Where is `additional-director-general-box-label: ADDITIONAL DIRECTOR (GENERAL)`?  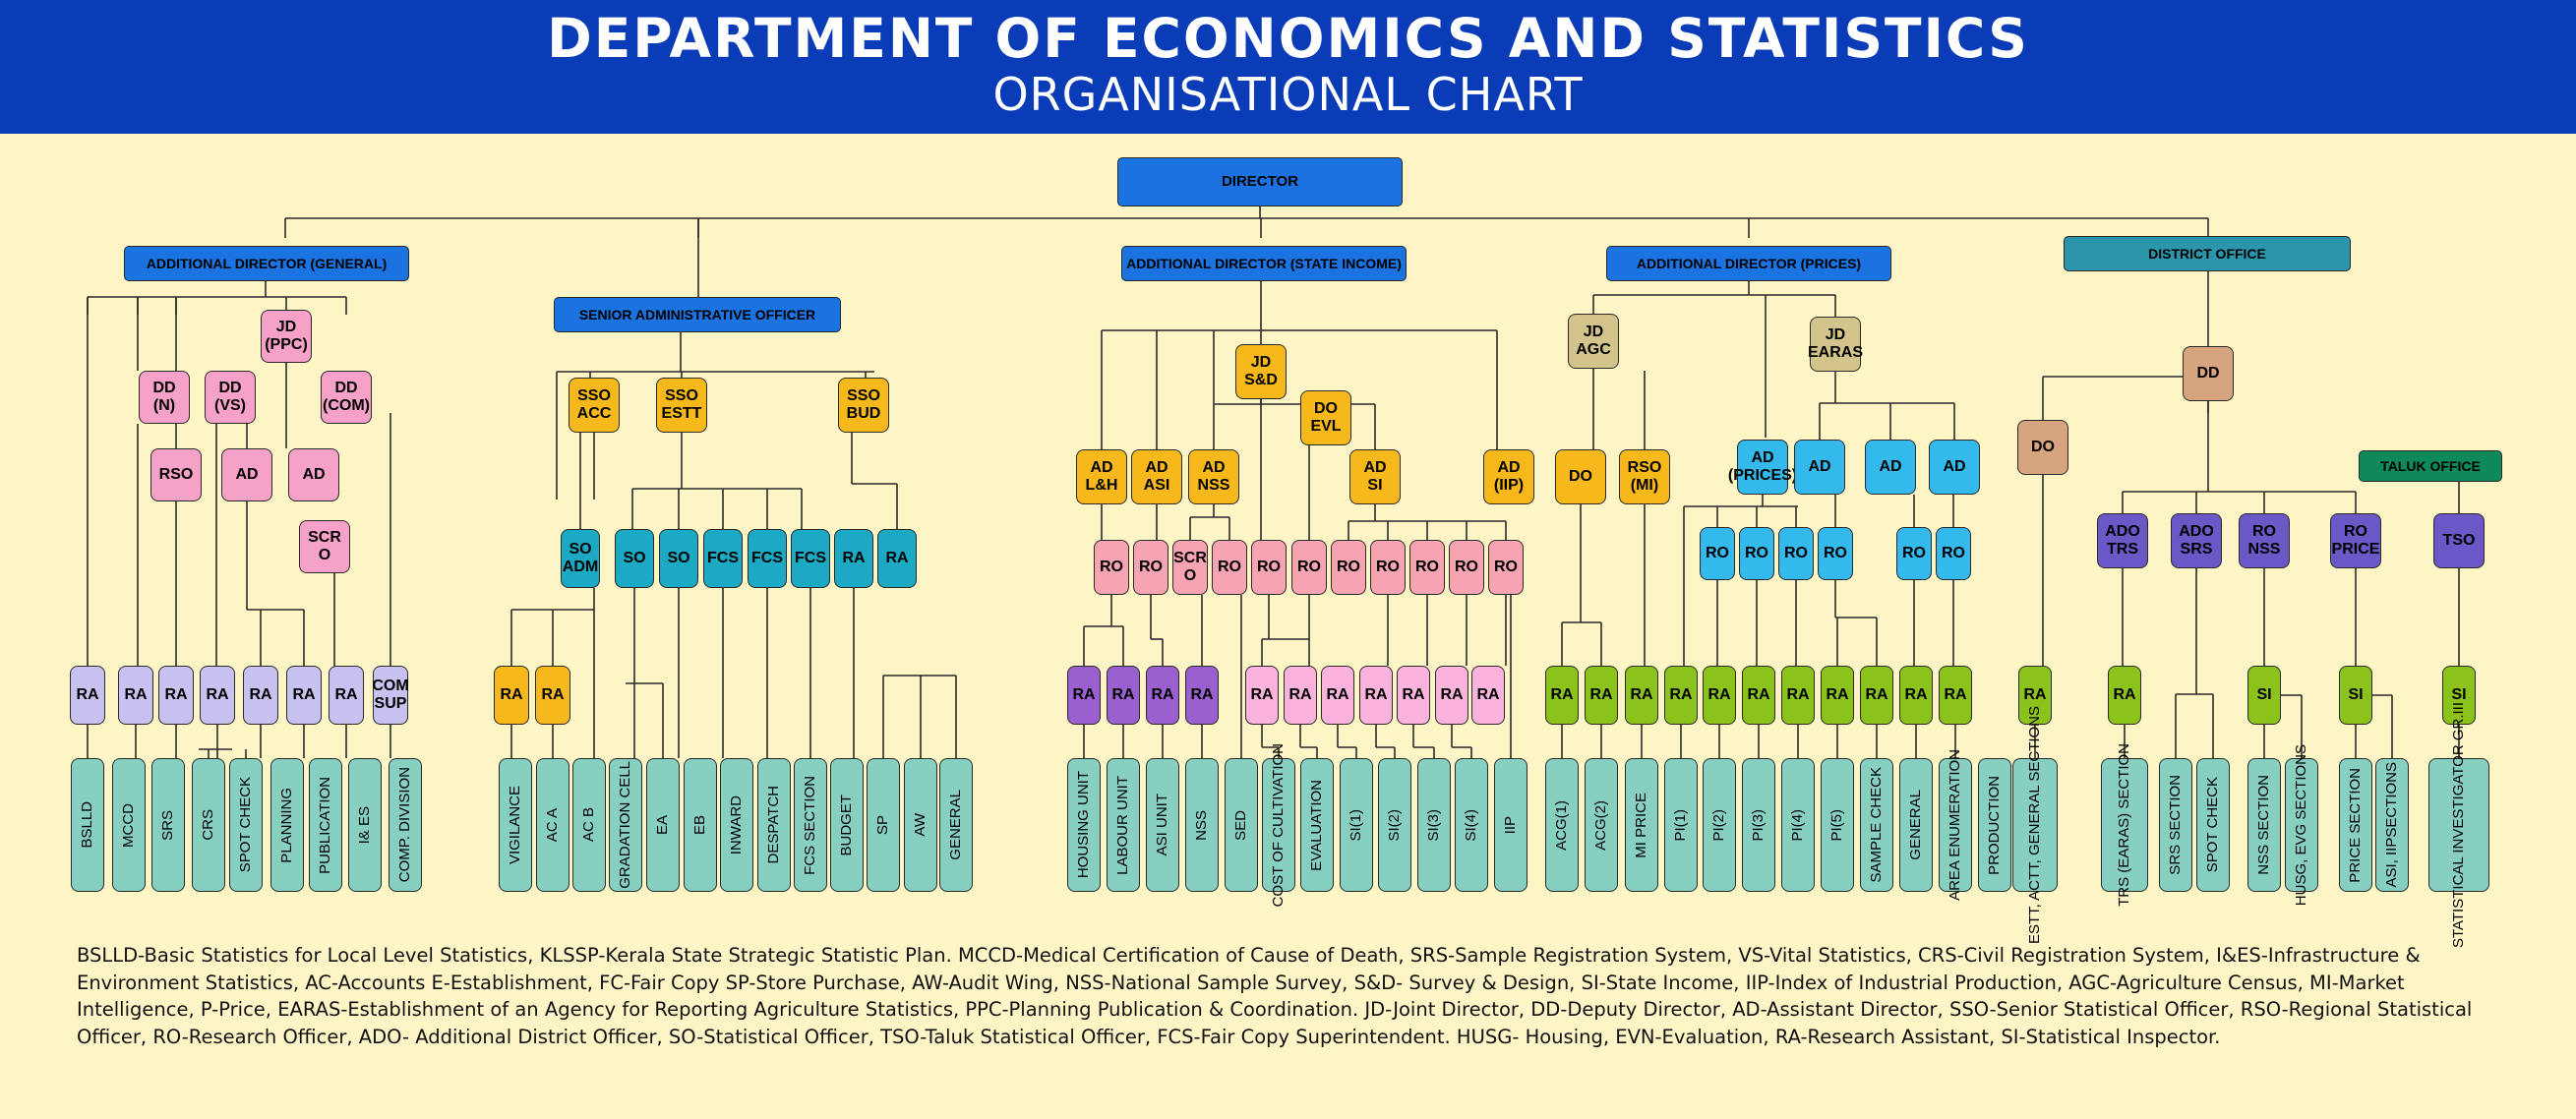 additional-director-general-box-label: ADDITIONAL DIRECTOR (GENERAL) is located at coordinates (267, 263).